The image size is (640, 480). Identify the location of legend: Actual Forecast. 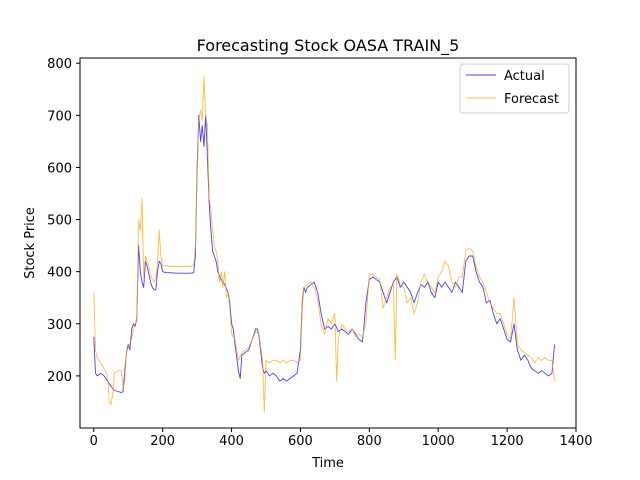
(514, 88).